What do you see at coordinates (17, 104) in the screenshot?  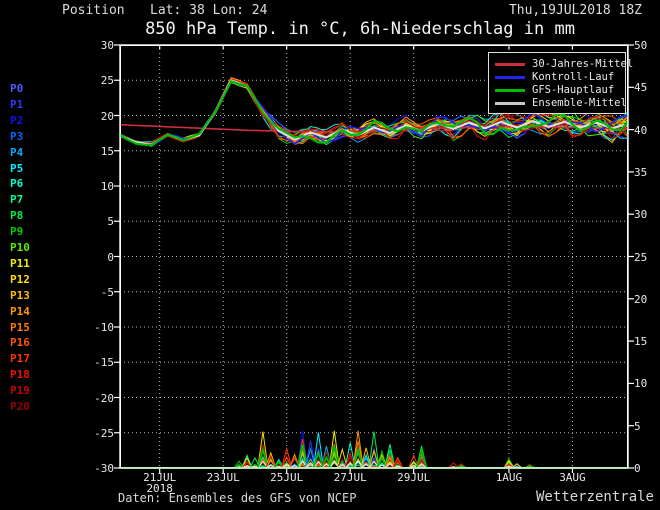 I see `member-label-P1: P1` at bounding box center [17, 104].